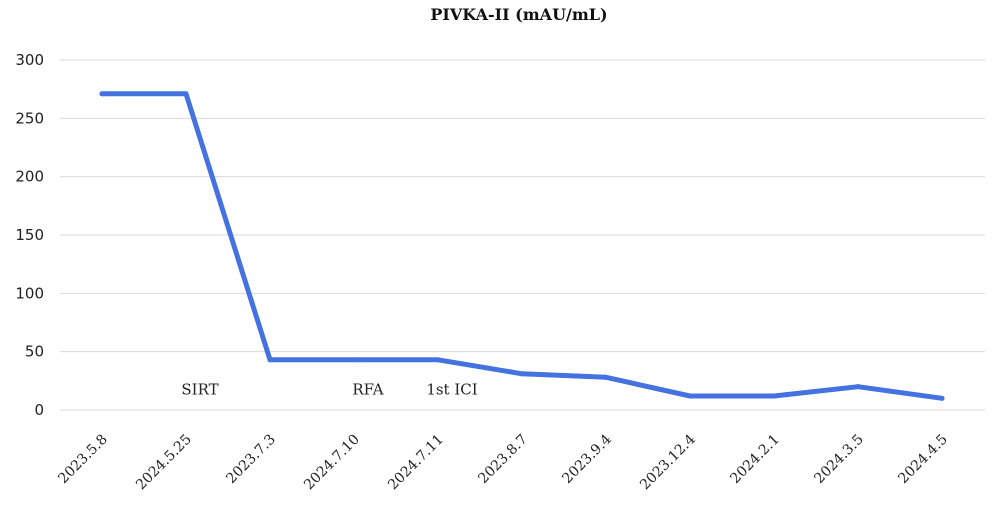 Image resolution: width=1000 pixels, height=505 pixels. I want to click on annotation-label: 1st ICI, so click(451, 390).